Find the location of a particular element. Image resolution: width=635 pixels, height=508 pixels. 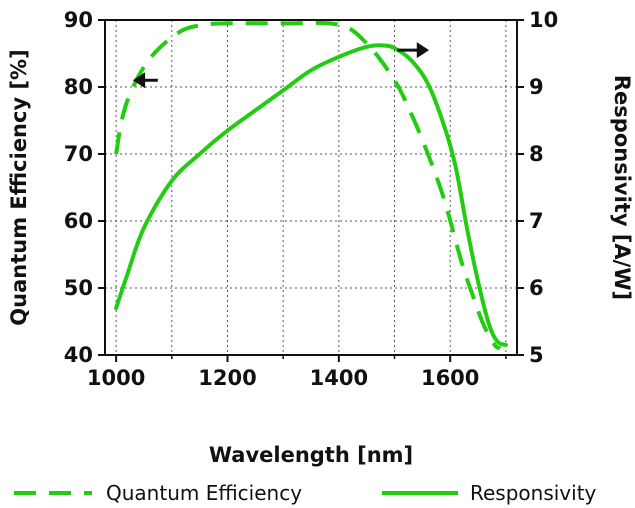

x-tick-label: 1200 is located at coordinates (227, 378).